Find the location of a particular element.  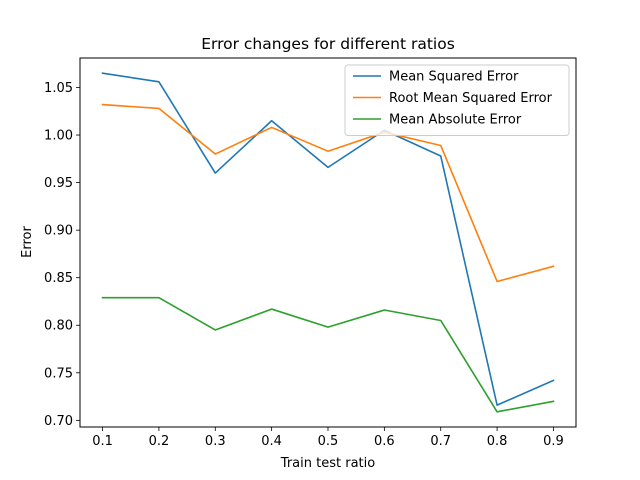

y-tick-label: 0.95 is located at coordinates (58, 183).